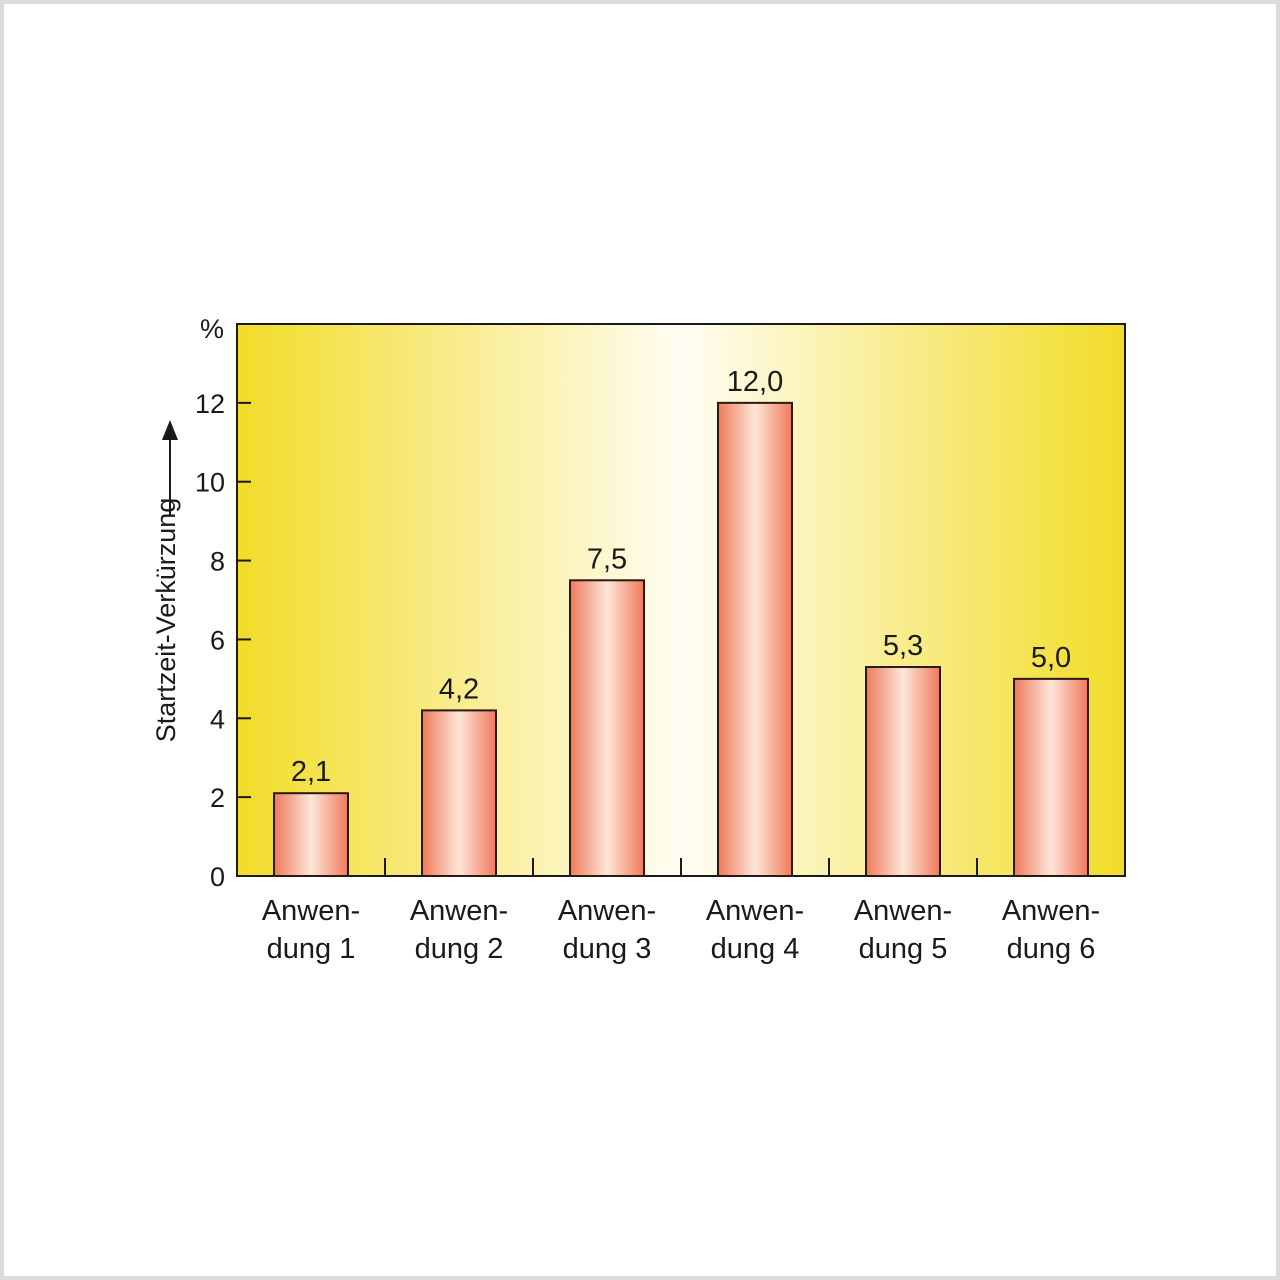 This screenshot has height=1280, width=1280. I want to click on data-label: 7,5, so click(607, 559).